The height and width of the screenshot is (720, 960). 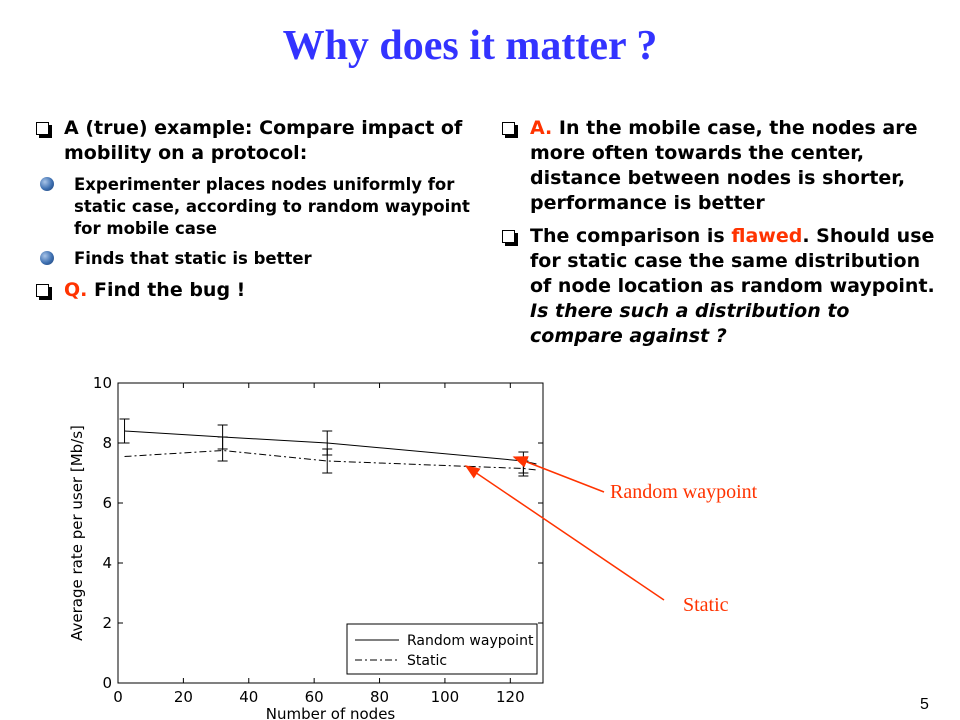 What do you see at coordinates (107, 623) in the screenshot?
I see `y-tick-label: 2` at bounding box center [107, 623].